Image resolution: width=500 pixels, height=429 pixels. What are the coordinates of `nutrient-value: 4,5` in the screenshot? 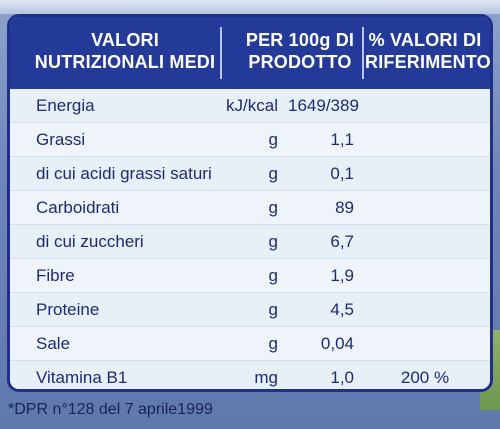 It's located at (342, 309).